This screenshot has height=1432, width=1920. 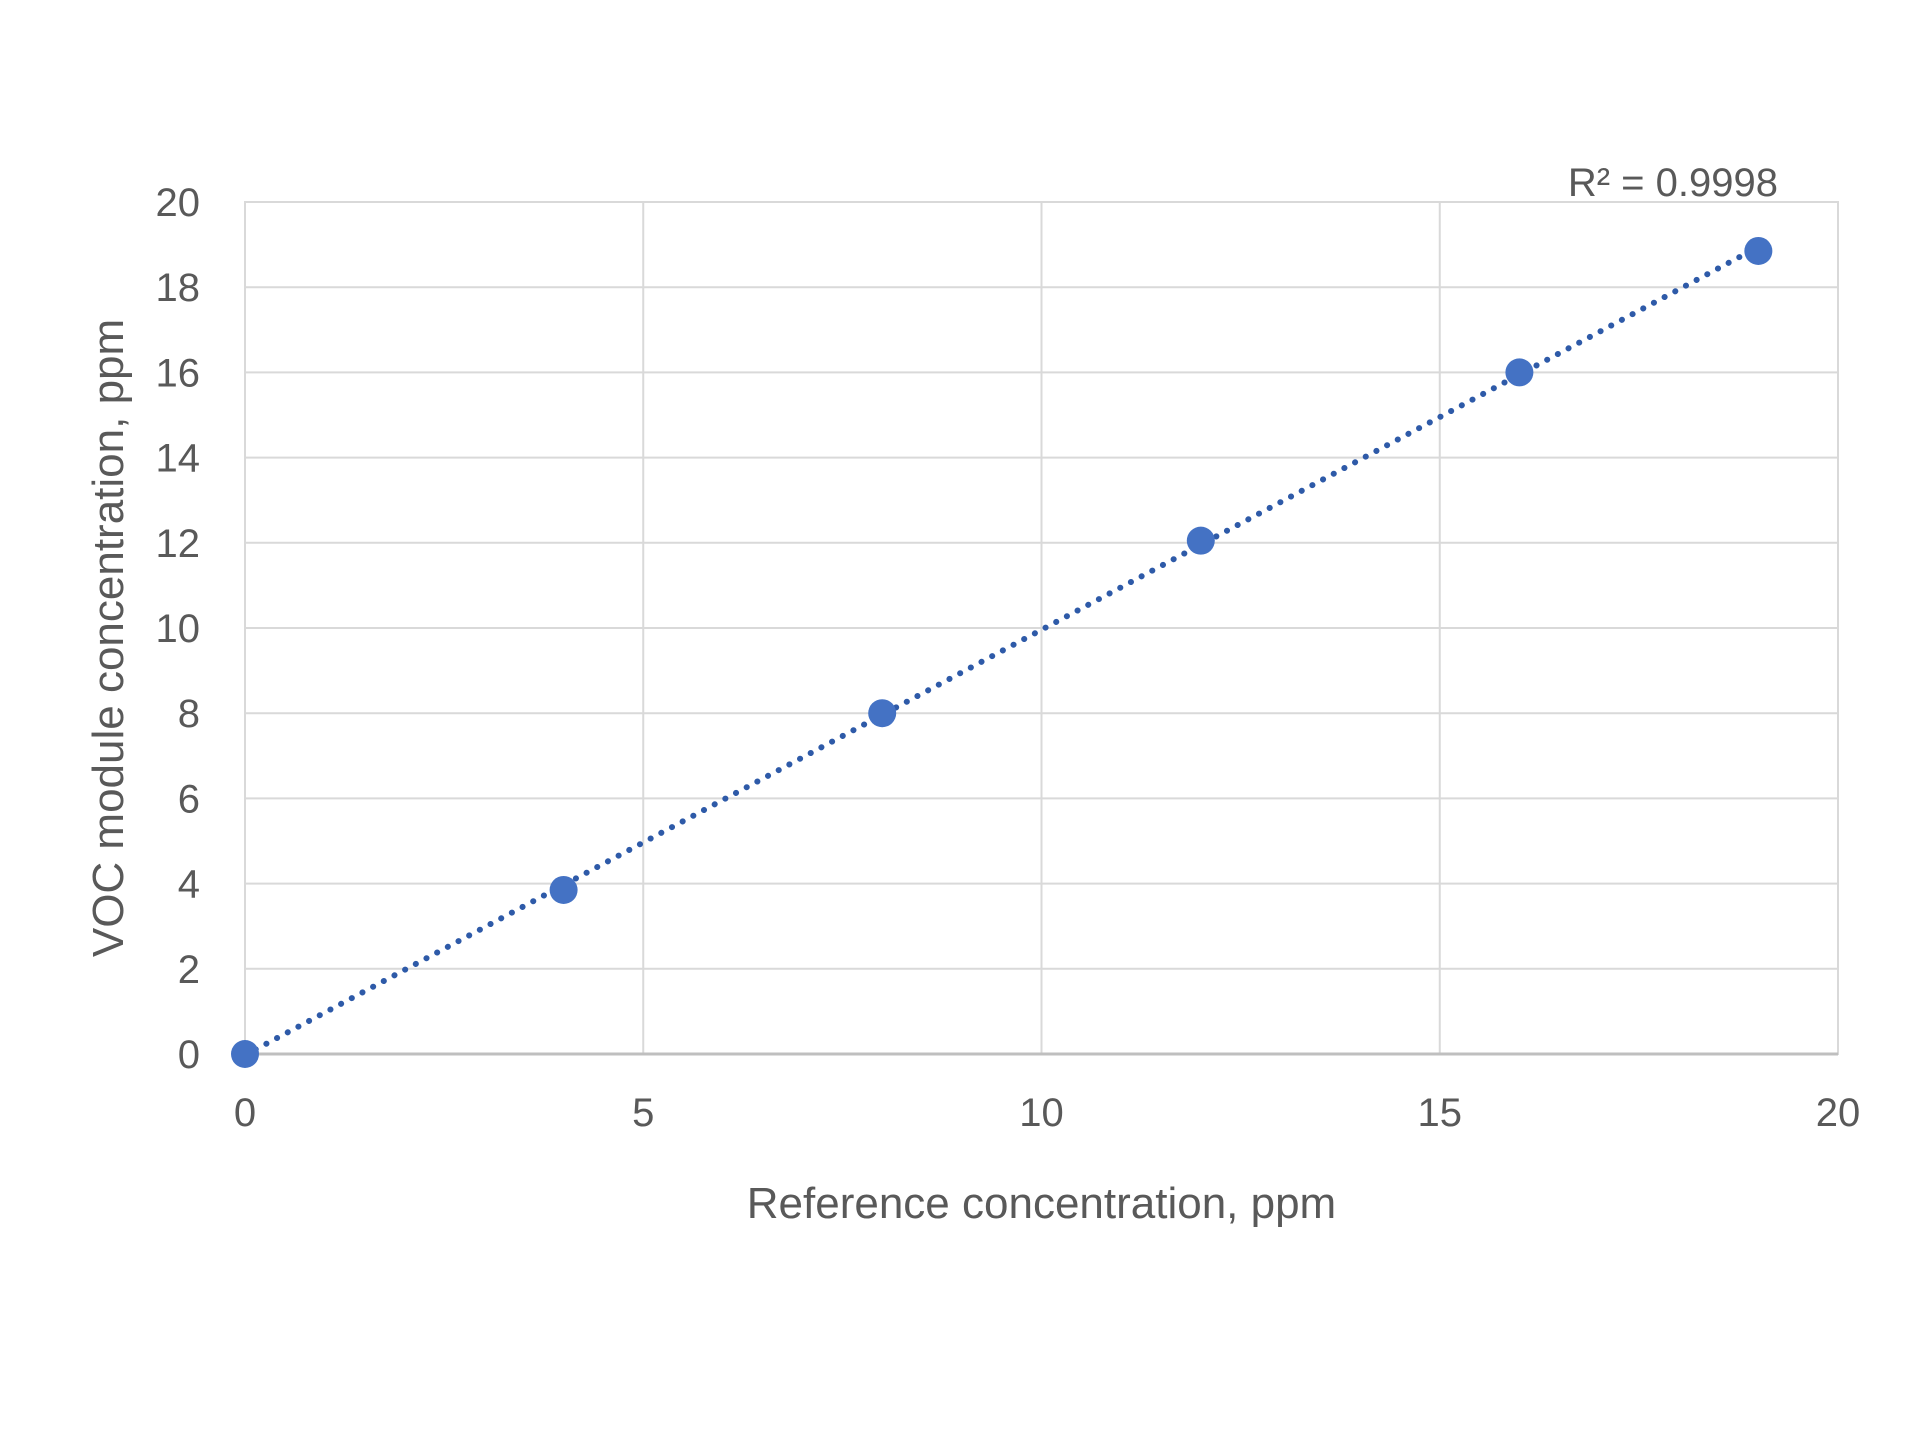 What do you see at coordinates (189, 885) in the screenshot?
I see `y-tick-label-2: 4` at bounding box center [189, 885].